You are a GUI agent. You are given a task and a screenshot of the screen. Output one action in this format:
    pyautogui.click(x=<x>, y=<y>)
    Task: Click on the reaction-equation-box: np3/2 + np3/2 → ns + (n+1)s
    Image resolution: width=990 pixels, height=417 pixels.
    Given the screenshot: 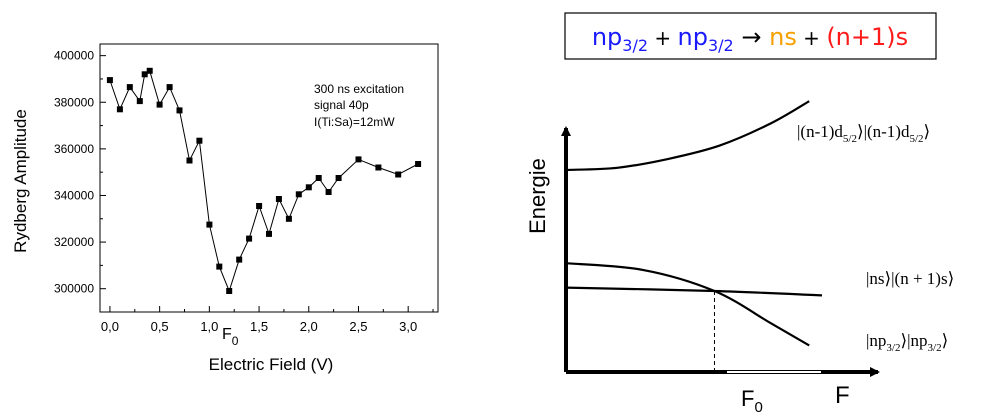 What is the action you would take?
    pyautogui.click(x=750, y=36)
    